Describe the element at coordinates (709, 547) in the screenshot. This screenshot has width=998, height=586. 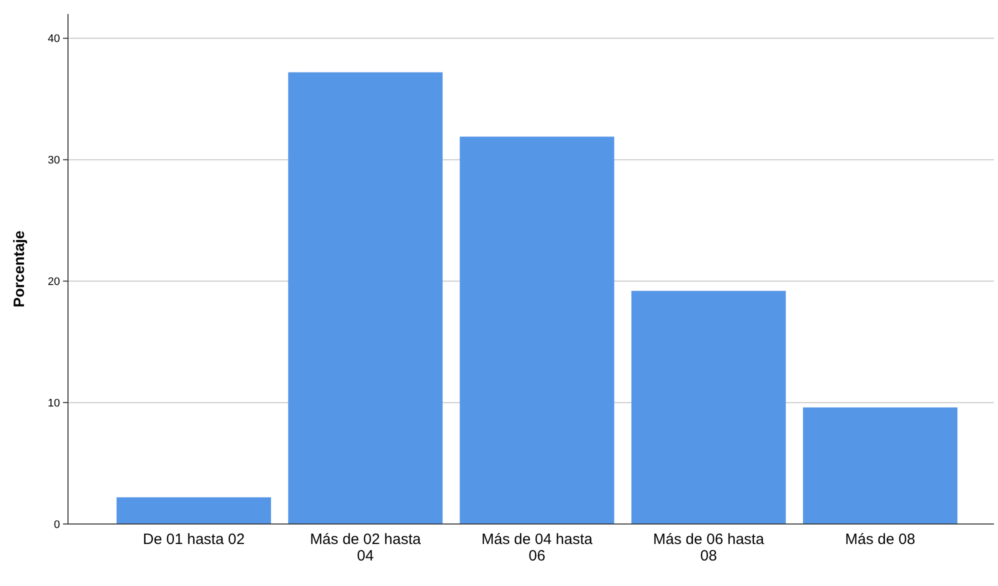
I see `x-tick-label: Más de 06 hasta 08` at that location.